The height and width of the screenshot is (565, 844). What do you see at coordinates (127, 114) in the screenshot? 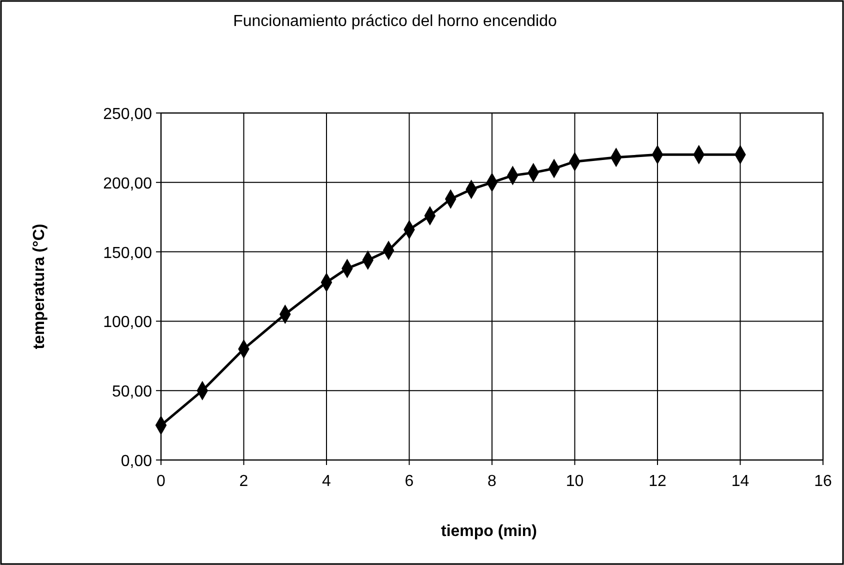
I see `y-tick-label: 250,00` at bounding box center [127, 114].